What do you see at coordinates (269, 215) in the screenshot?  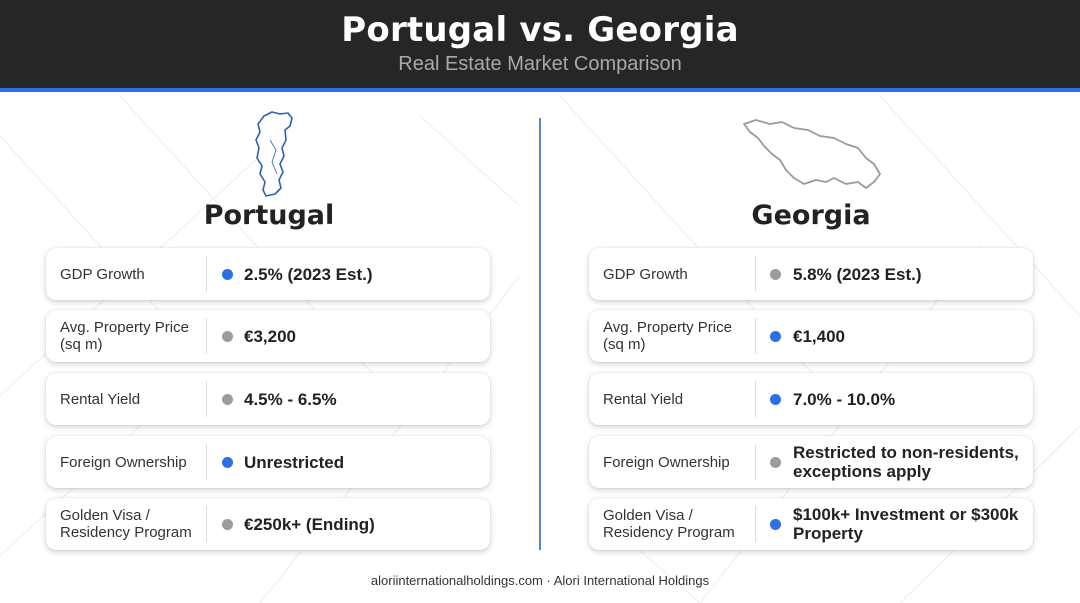 I see `country-name-portugal: Portugal` at bounding box center [269, 215].